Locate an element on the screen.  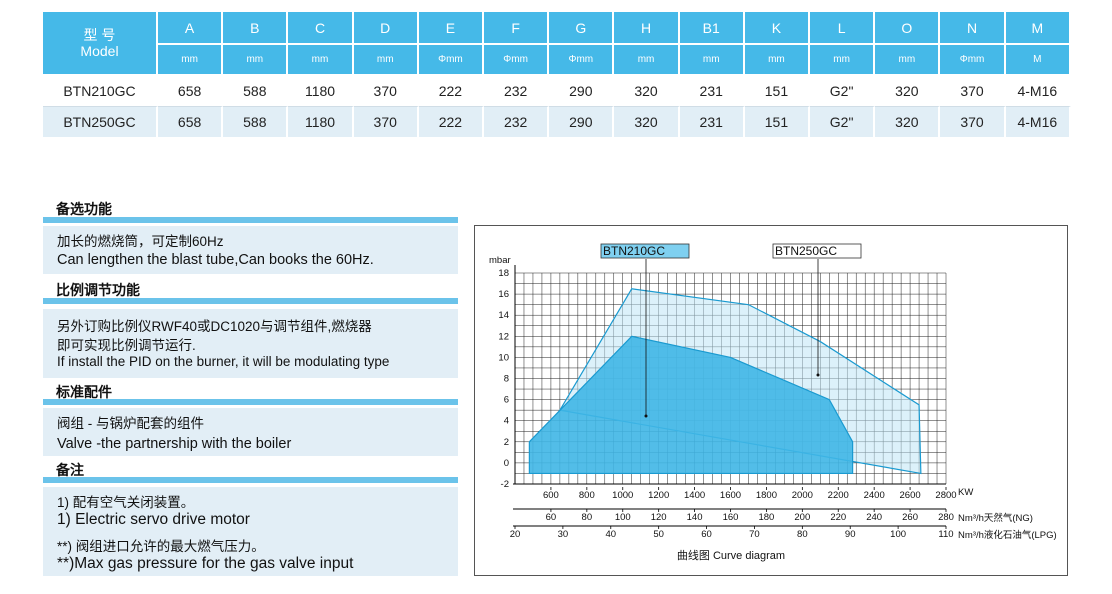
column-header-b: B is located at coordinates (256, 27).